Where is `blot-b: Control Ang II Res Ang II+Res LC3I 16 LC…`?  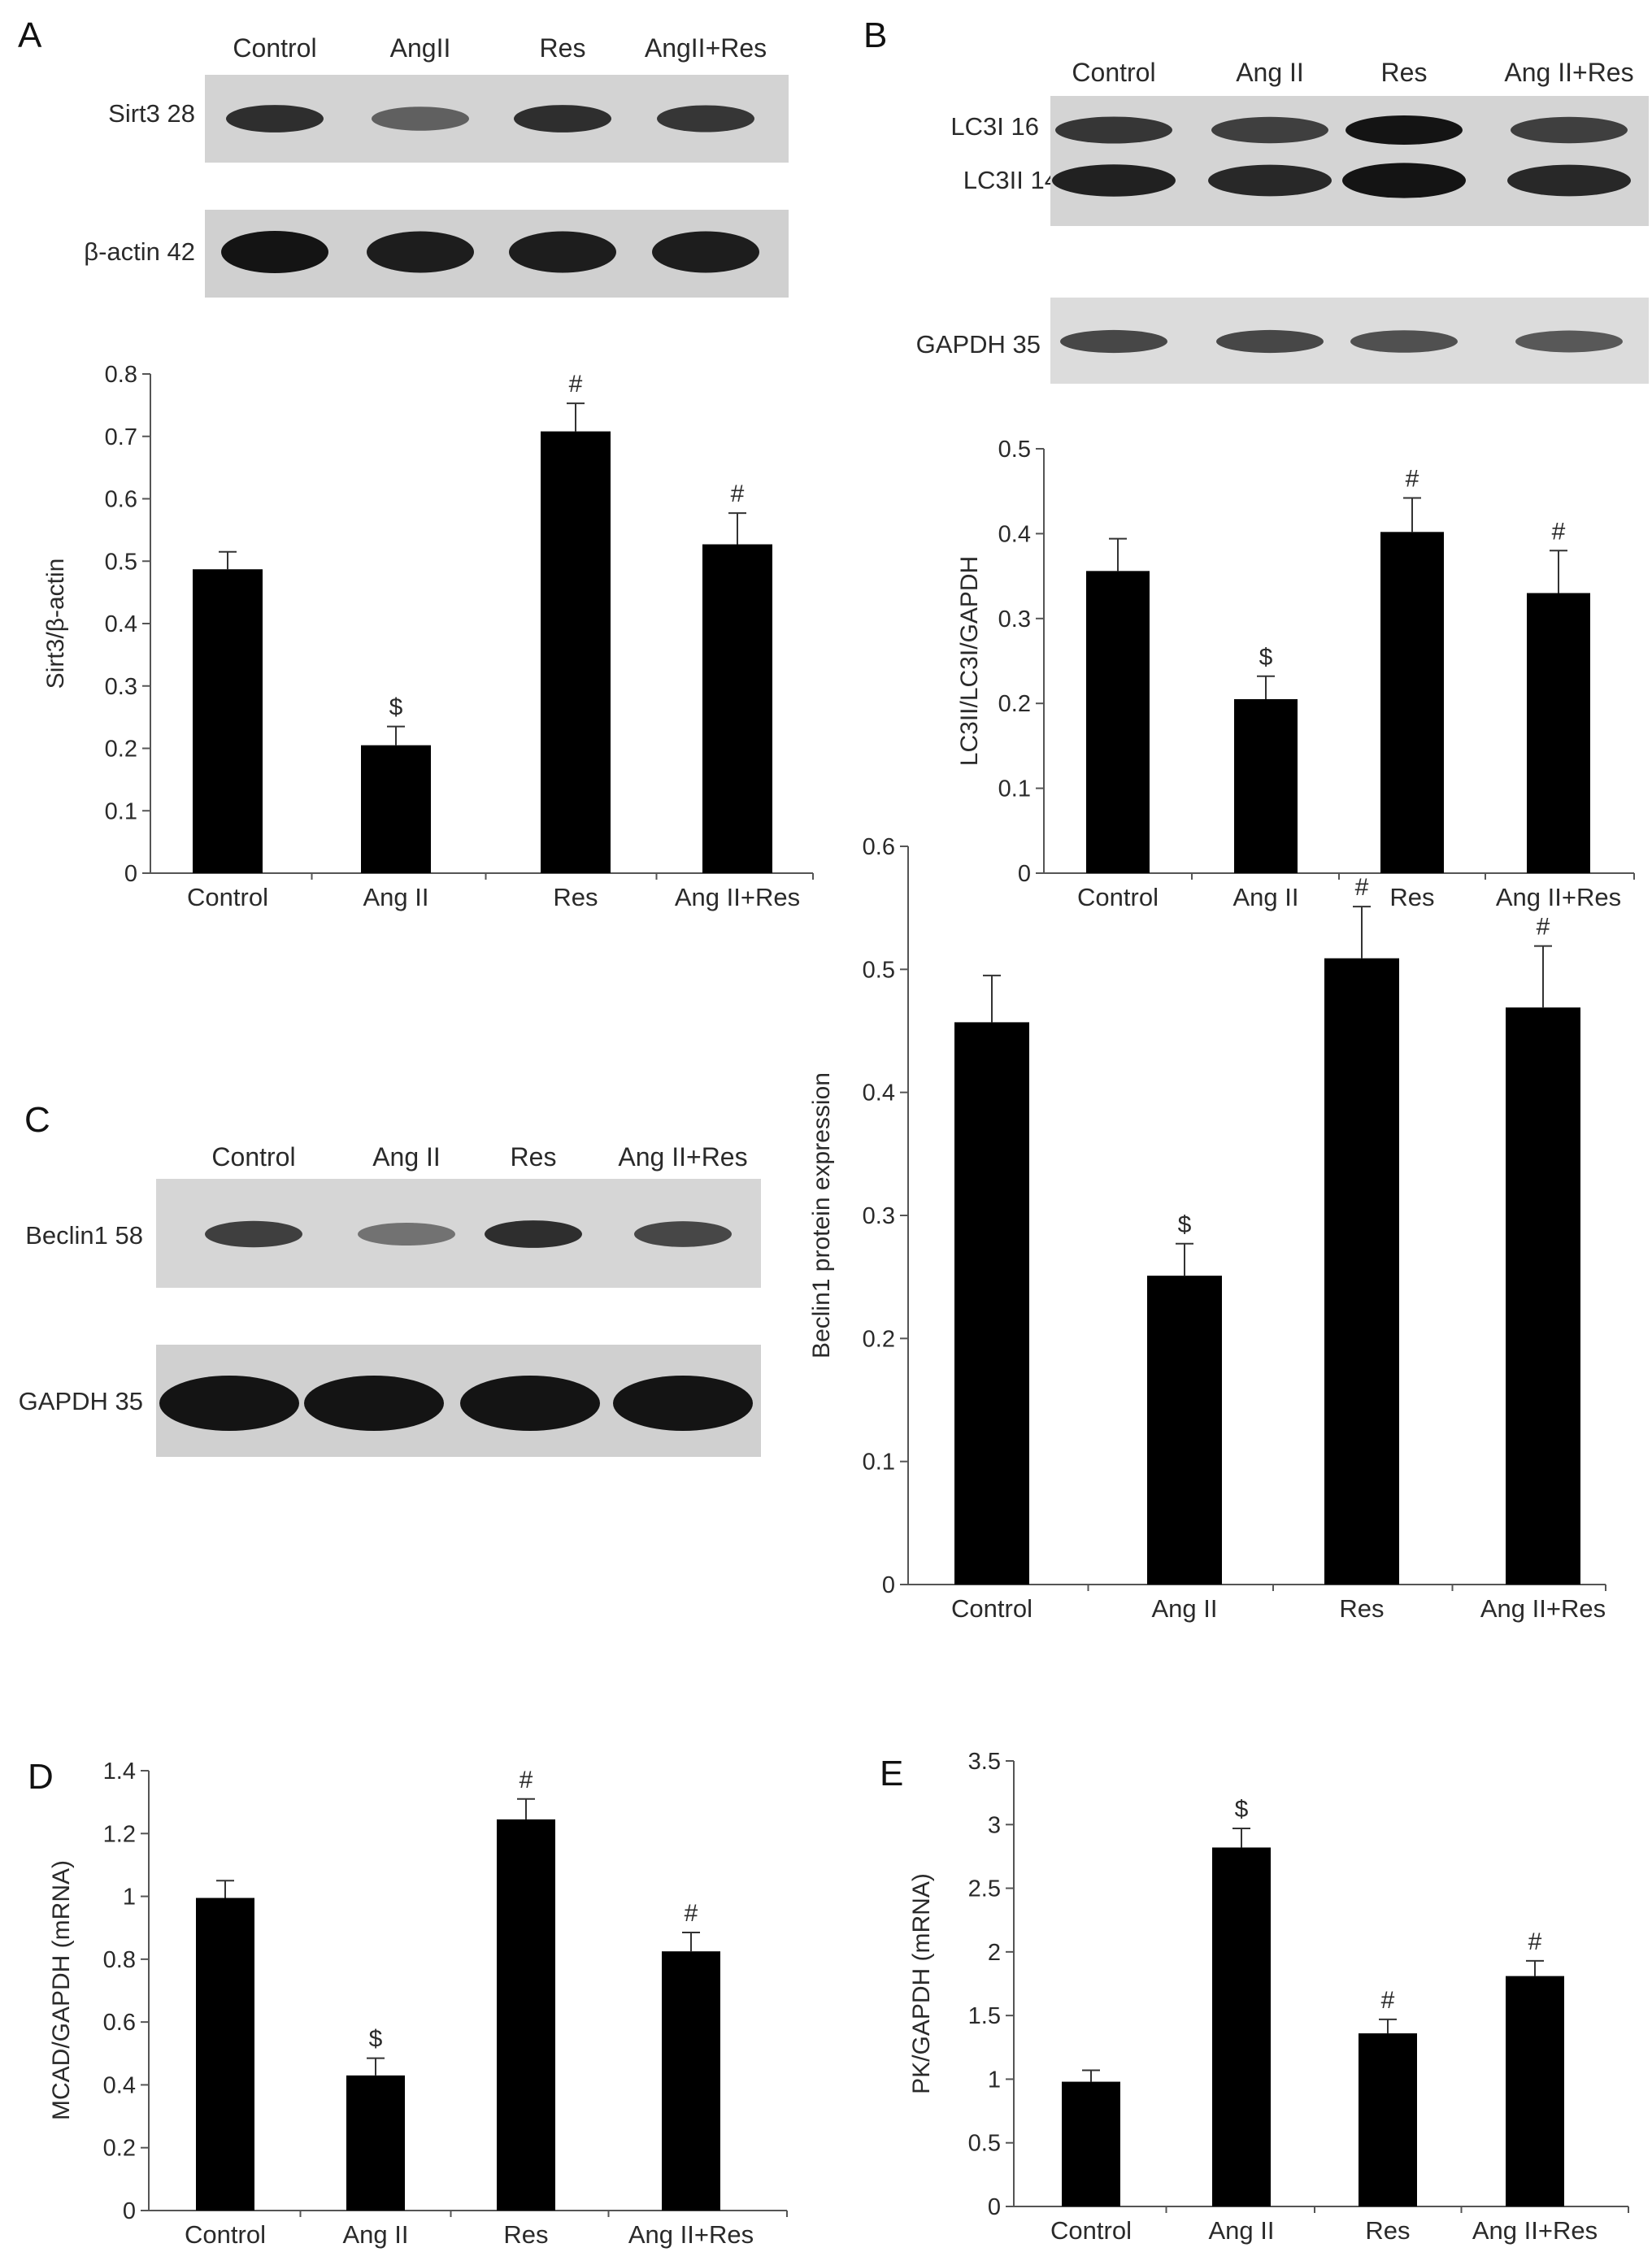 blot-b: Control Ang II Res Ang II+Res LC3I 16 LC… is located at coordinates (1282, 221).